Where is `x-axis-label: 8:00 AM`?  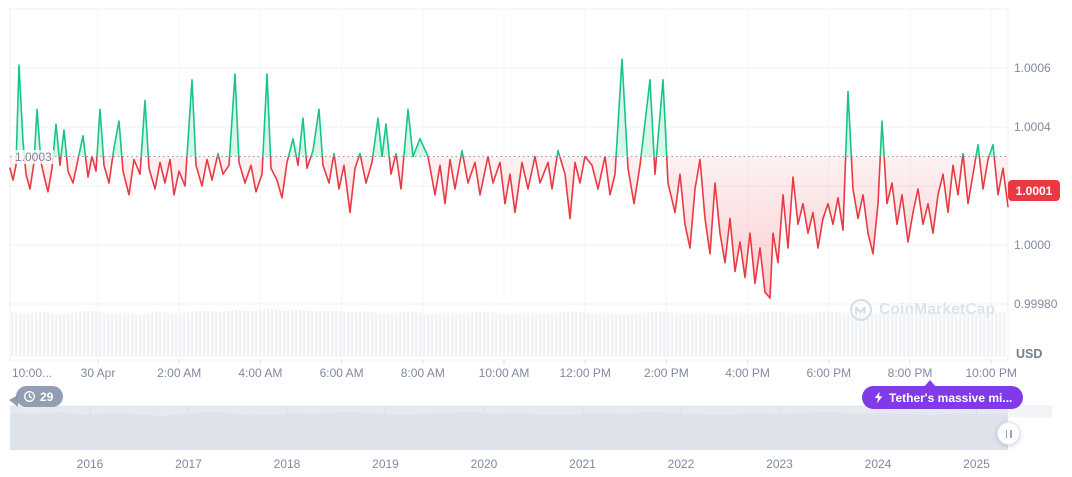 x-axis-label: 8:00 AM is located at coordinates (422, 373).